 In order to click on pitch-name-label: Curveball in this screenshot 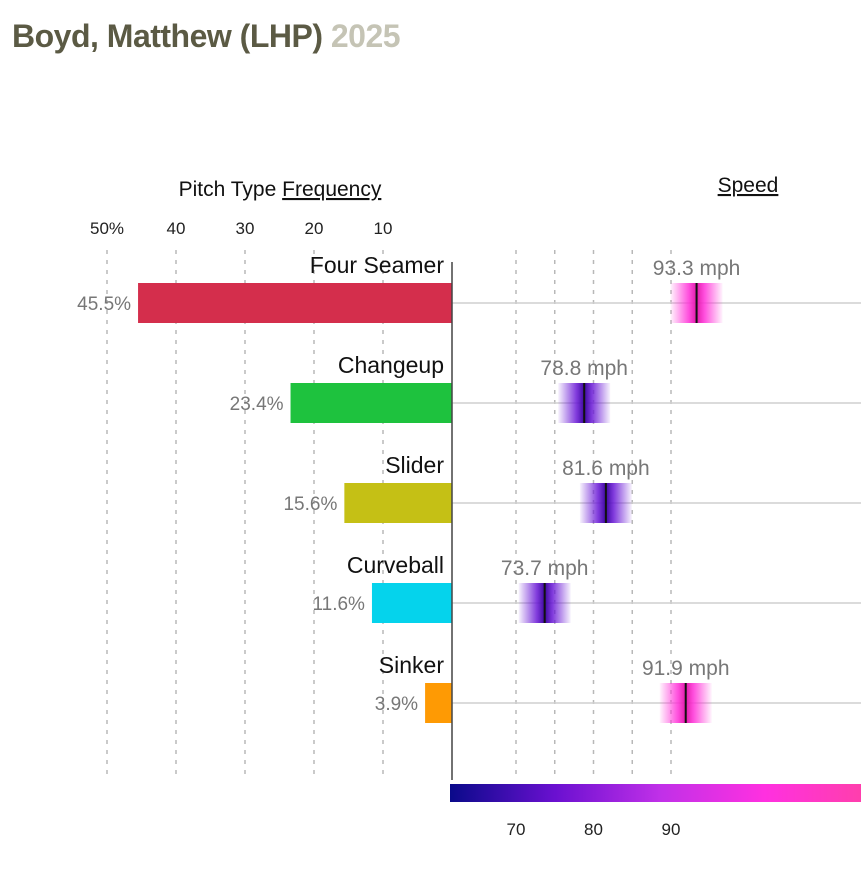, I will do `click(395, 565)`.